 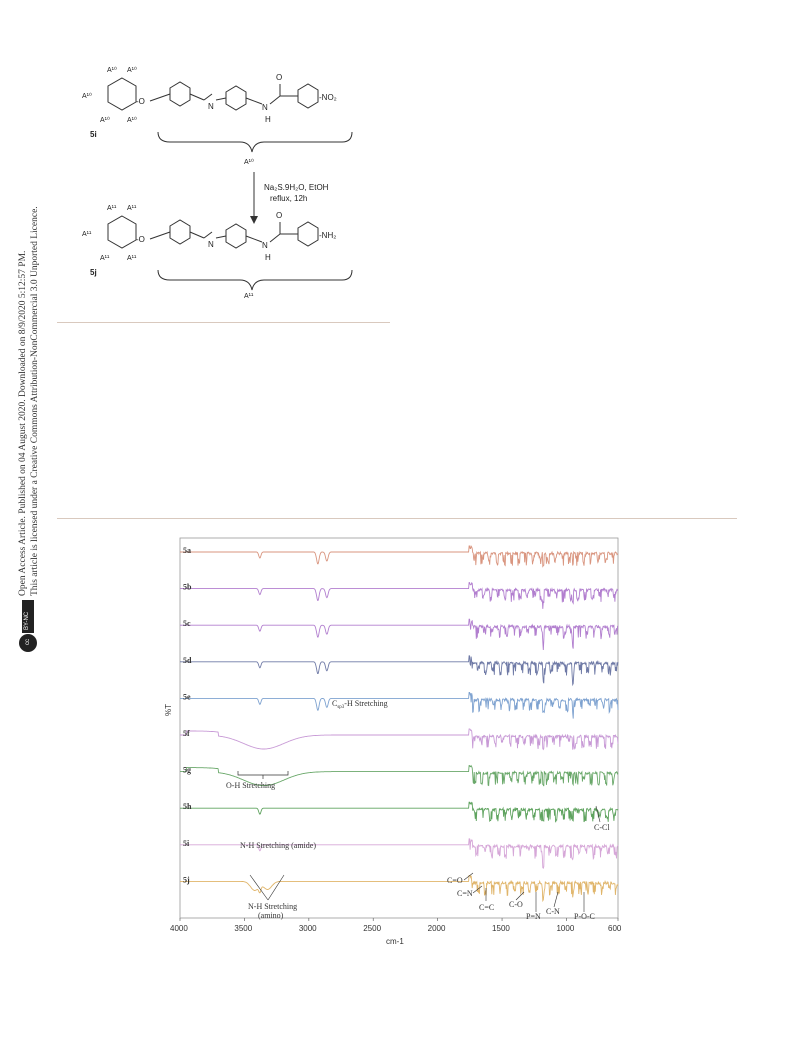 I want to click on x-tick-label: 3500, so click(x=243, y=928).